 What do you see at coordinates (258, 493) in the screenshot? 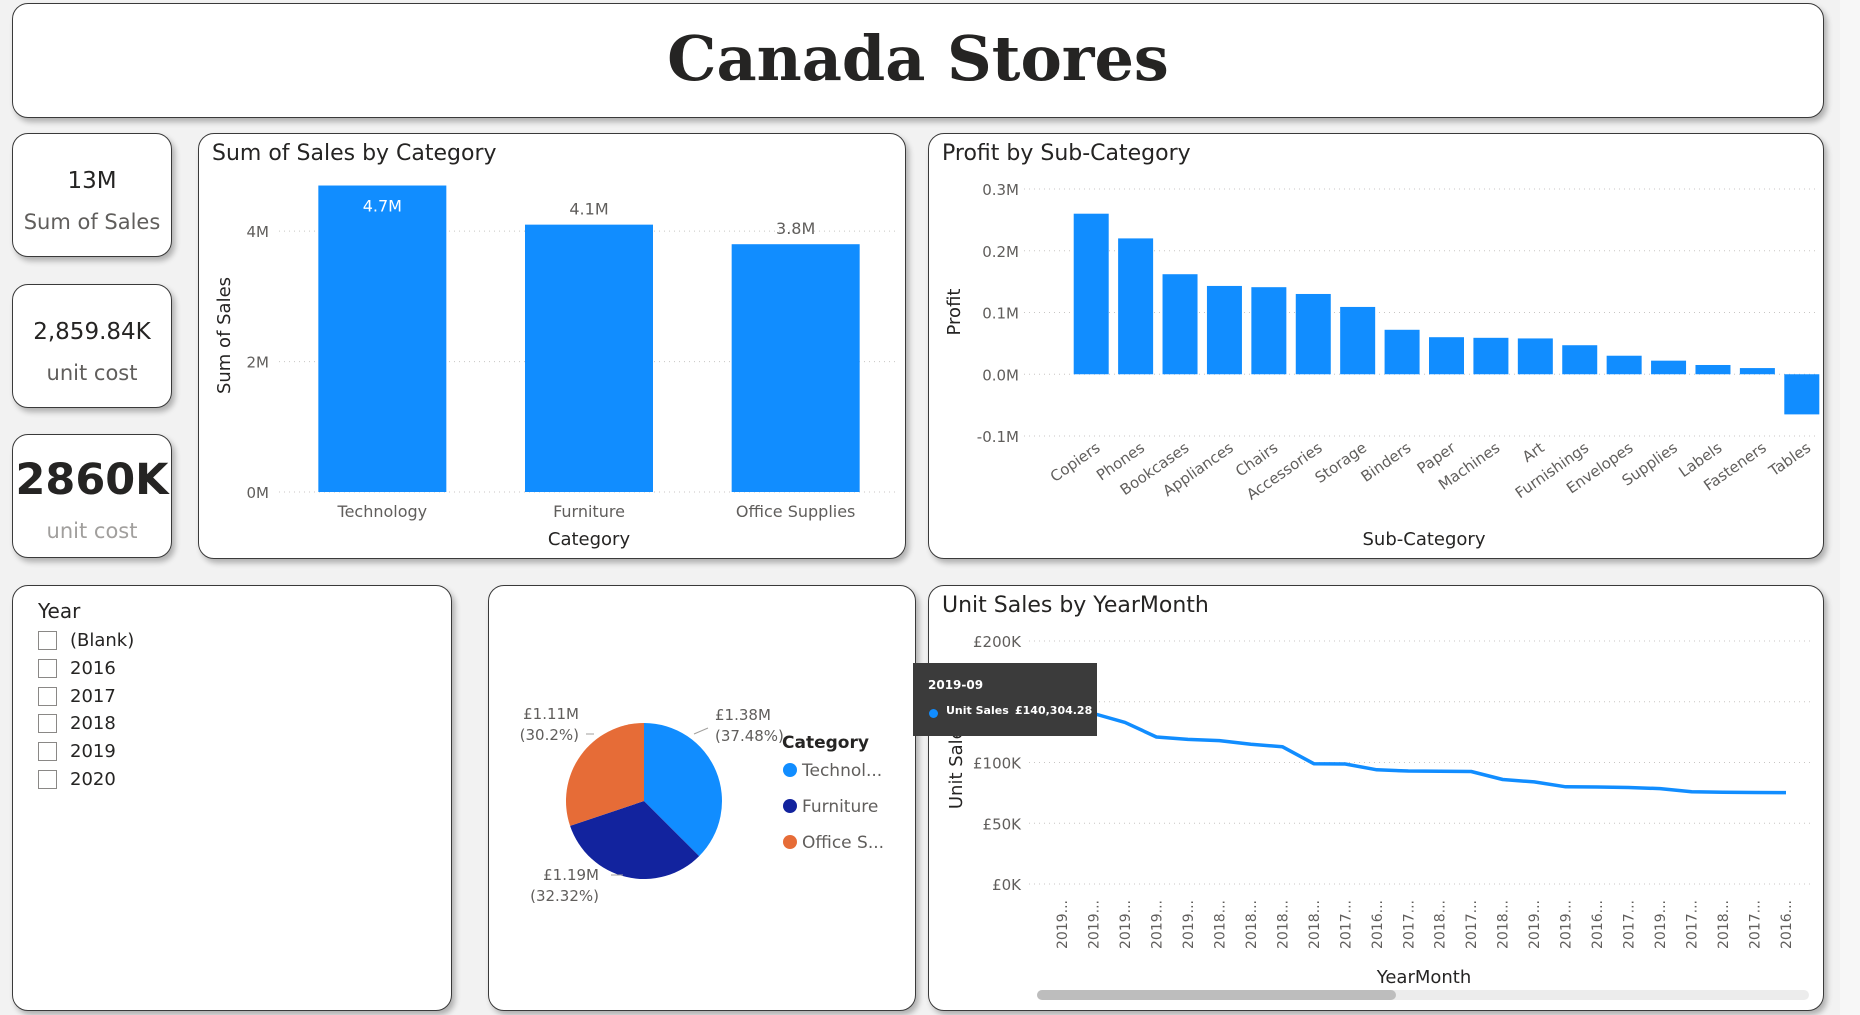
I see `y-tick-label: 0M` at bounding box center [258, 493].